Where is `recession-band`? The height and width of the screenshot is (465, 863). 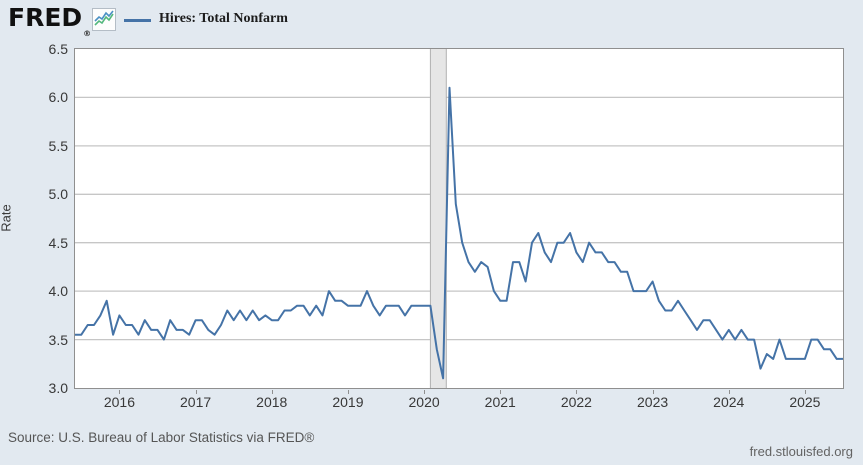 recession-band is located at coordinates (438, 218).